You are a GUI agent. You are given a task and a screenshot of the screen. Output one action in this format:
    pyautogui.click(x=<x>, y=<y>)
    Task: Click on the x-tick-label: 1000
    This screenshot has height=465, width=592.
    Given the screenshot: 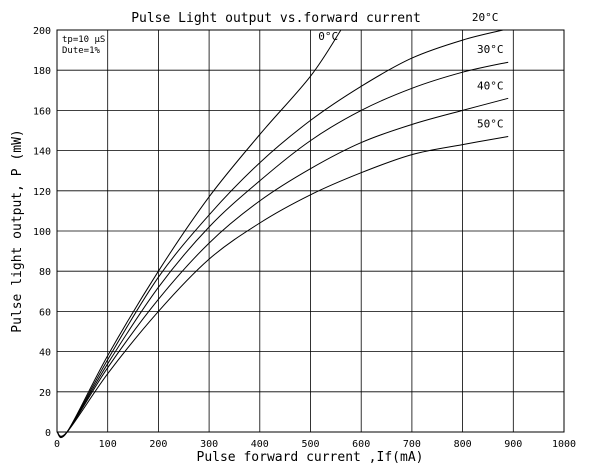 What is the action you would take?
    pyautogui.click(x=564, y=444)
    